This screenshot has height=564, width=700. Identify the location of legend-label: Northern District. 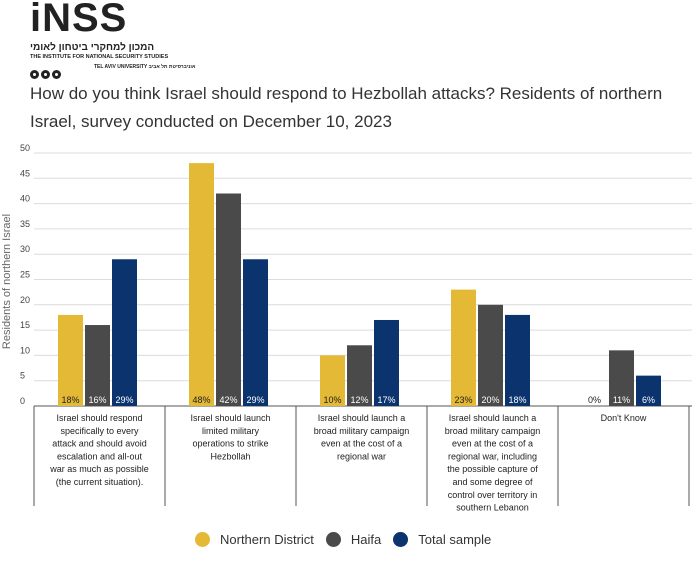
(267, 539).